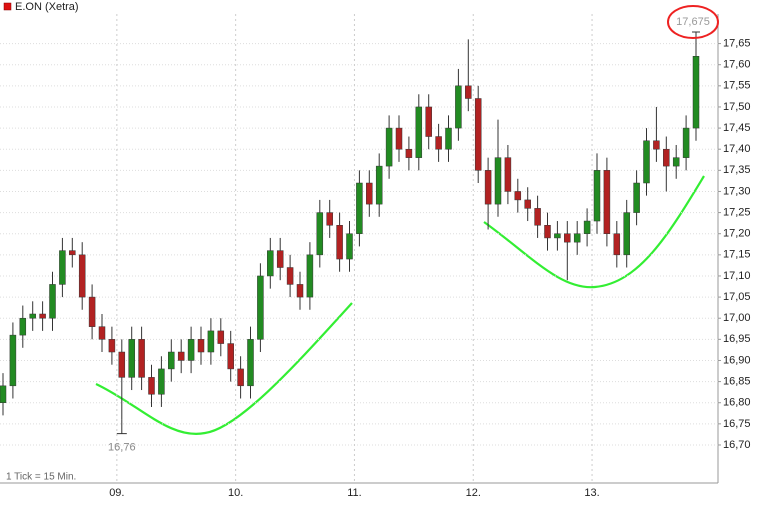 Image resolution: width=760 pixels, height=517 pixels. What do you see at coordinates (737, 276) in the screenshot?
I see `y-tick-label: 17,10` at bounding box center [737, 276].